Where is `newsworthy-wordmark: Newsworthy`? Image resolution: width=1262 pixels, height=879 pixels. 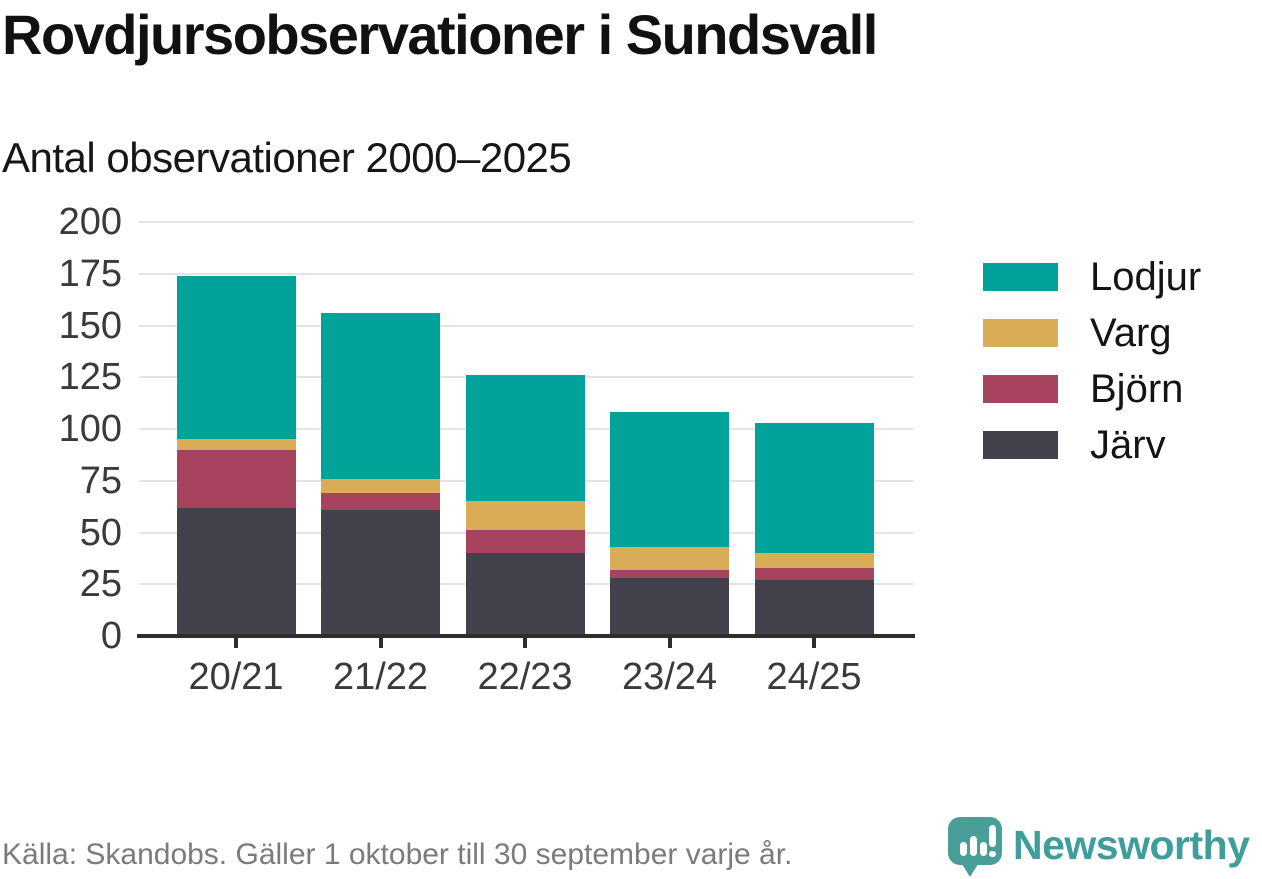
newsworthy-wordmark: Newsworthy is located at coordinates (1131, 845).